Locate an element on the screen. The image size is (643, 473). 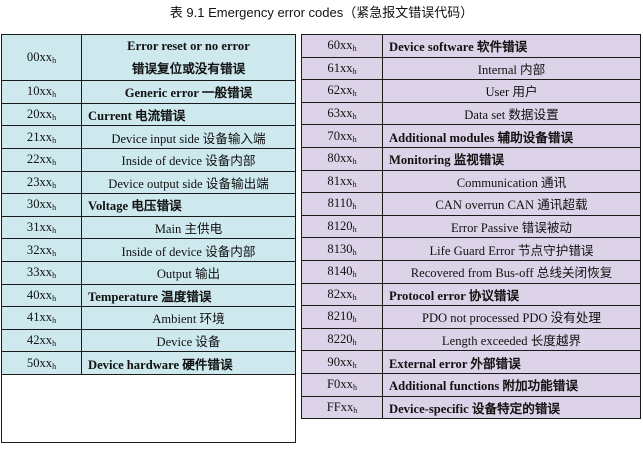
error-code-cell: 00xxh is located at coordinates (41, 57).